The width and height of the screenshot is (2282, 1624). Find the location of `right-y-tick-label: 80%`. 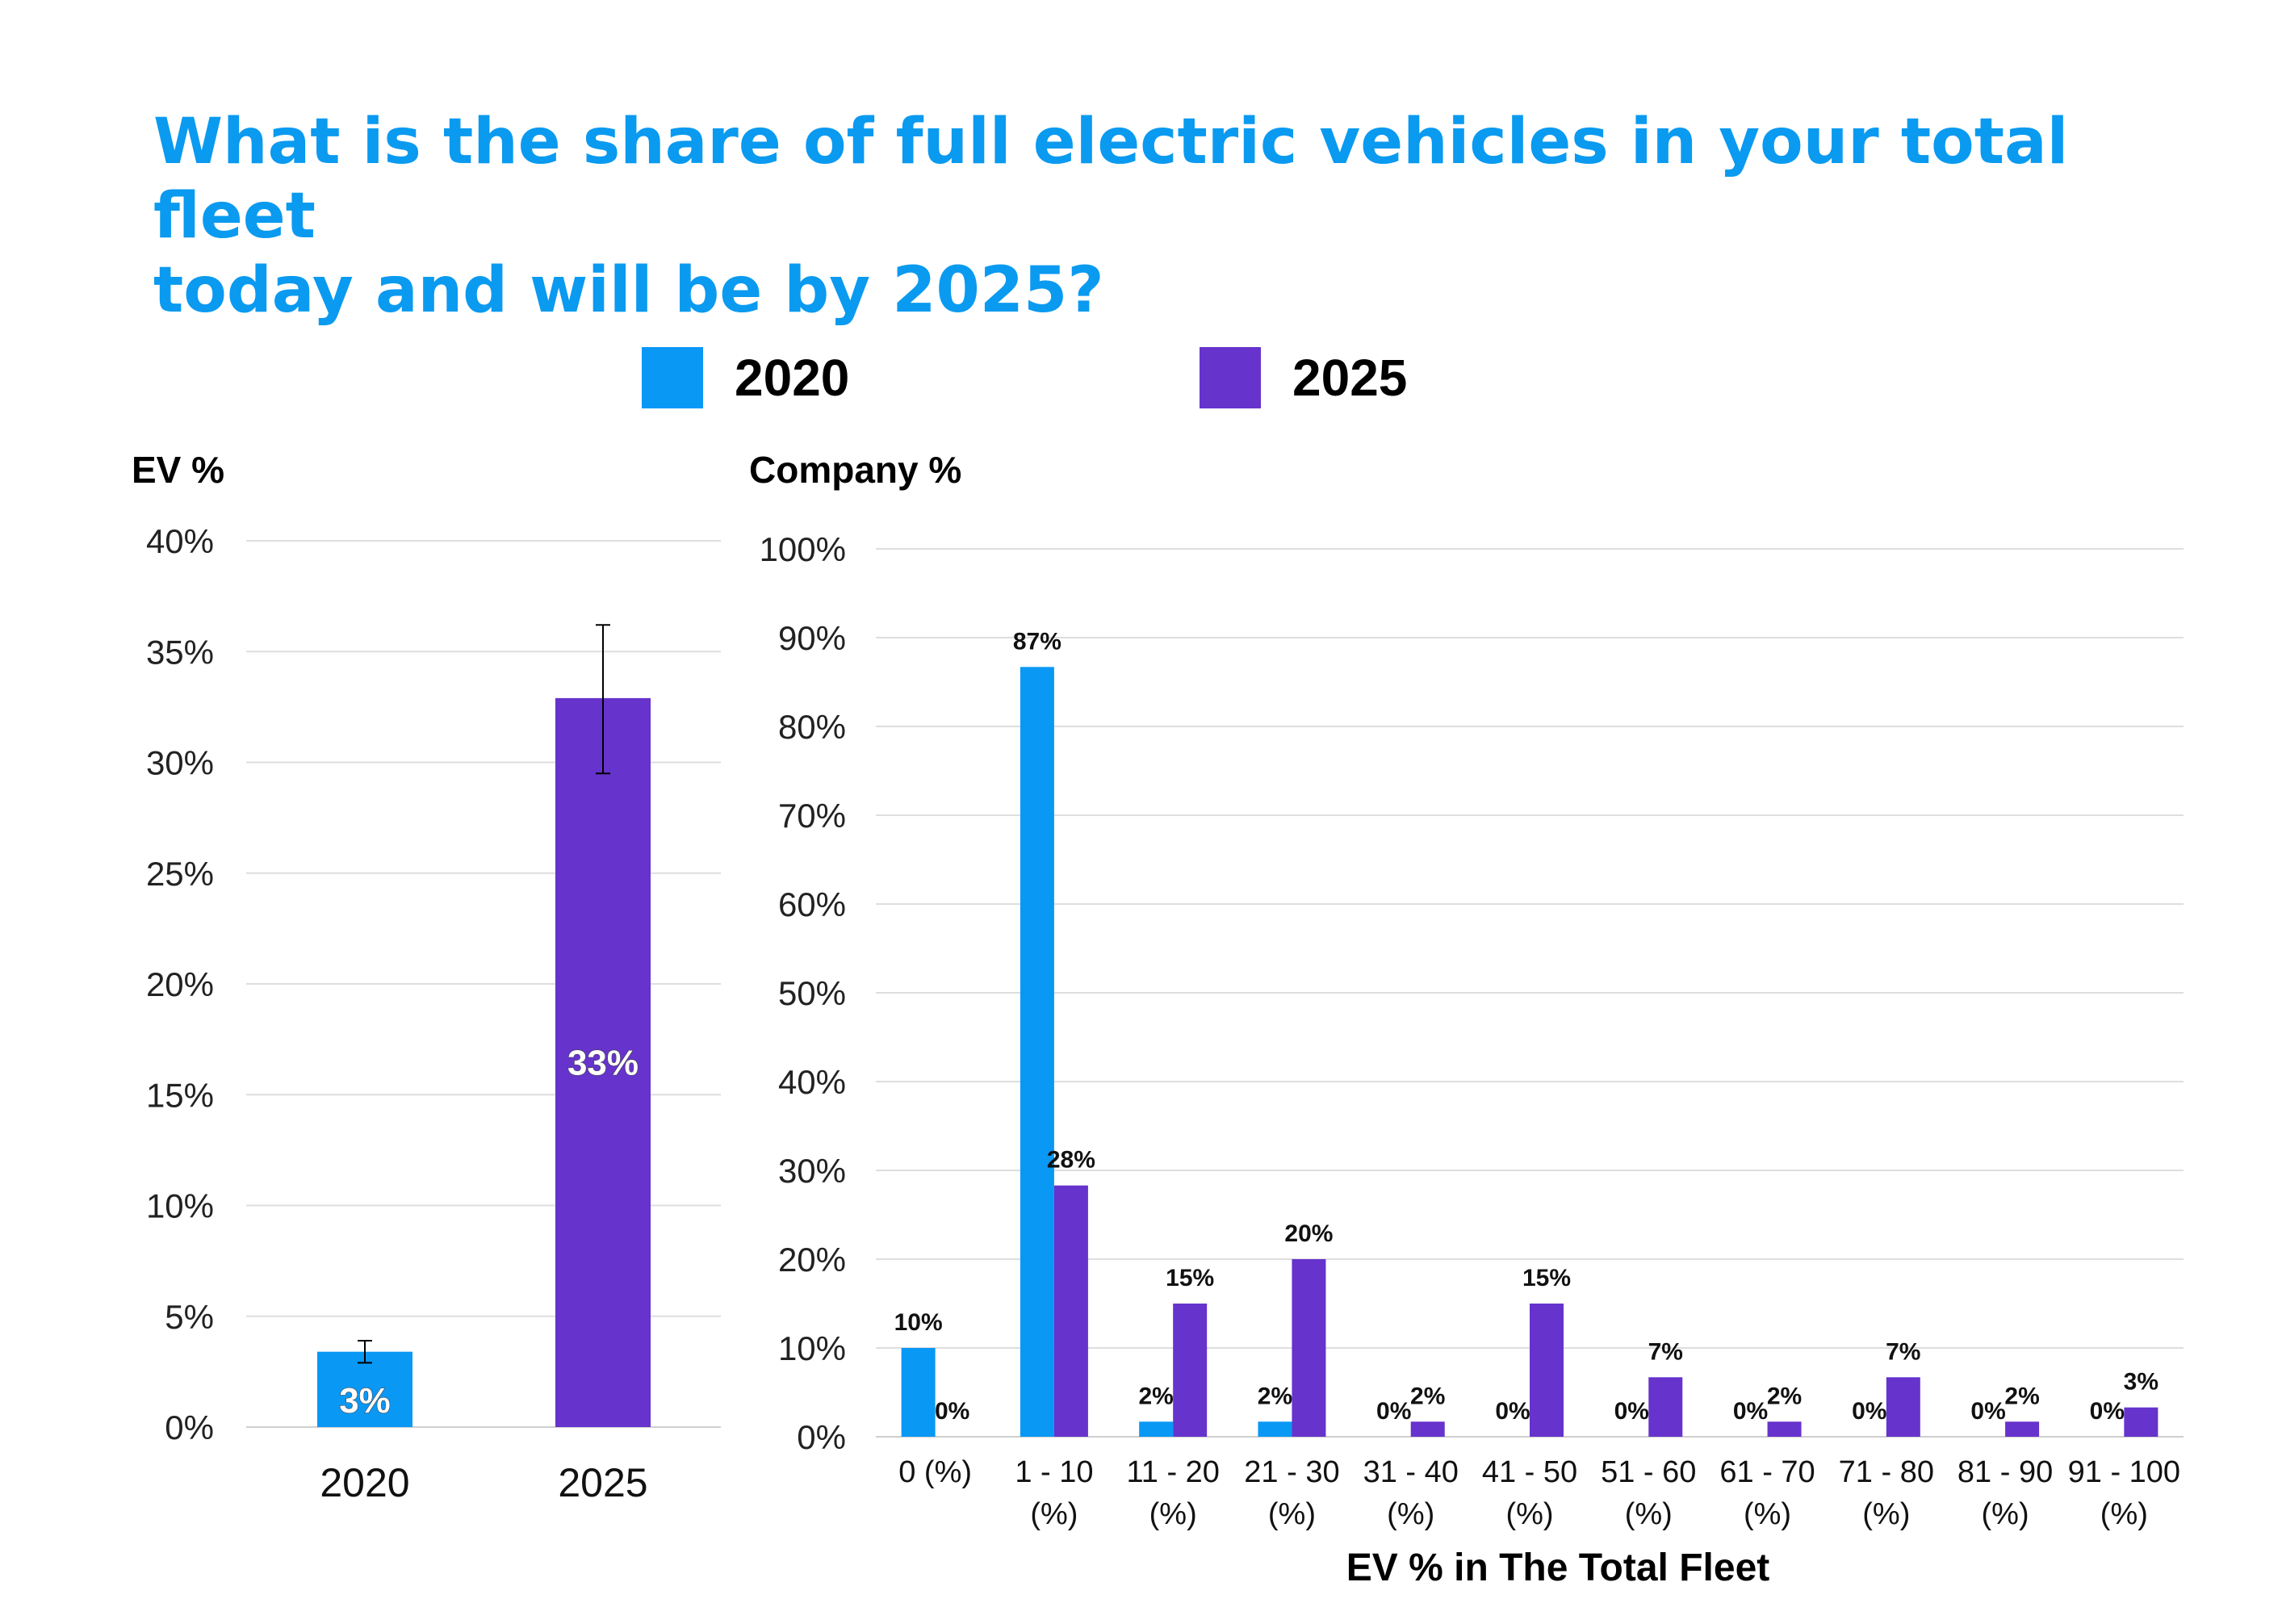

right-y-tick-label: 80% is located at coordinates (812, 727).